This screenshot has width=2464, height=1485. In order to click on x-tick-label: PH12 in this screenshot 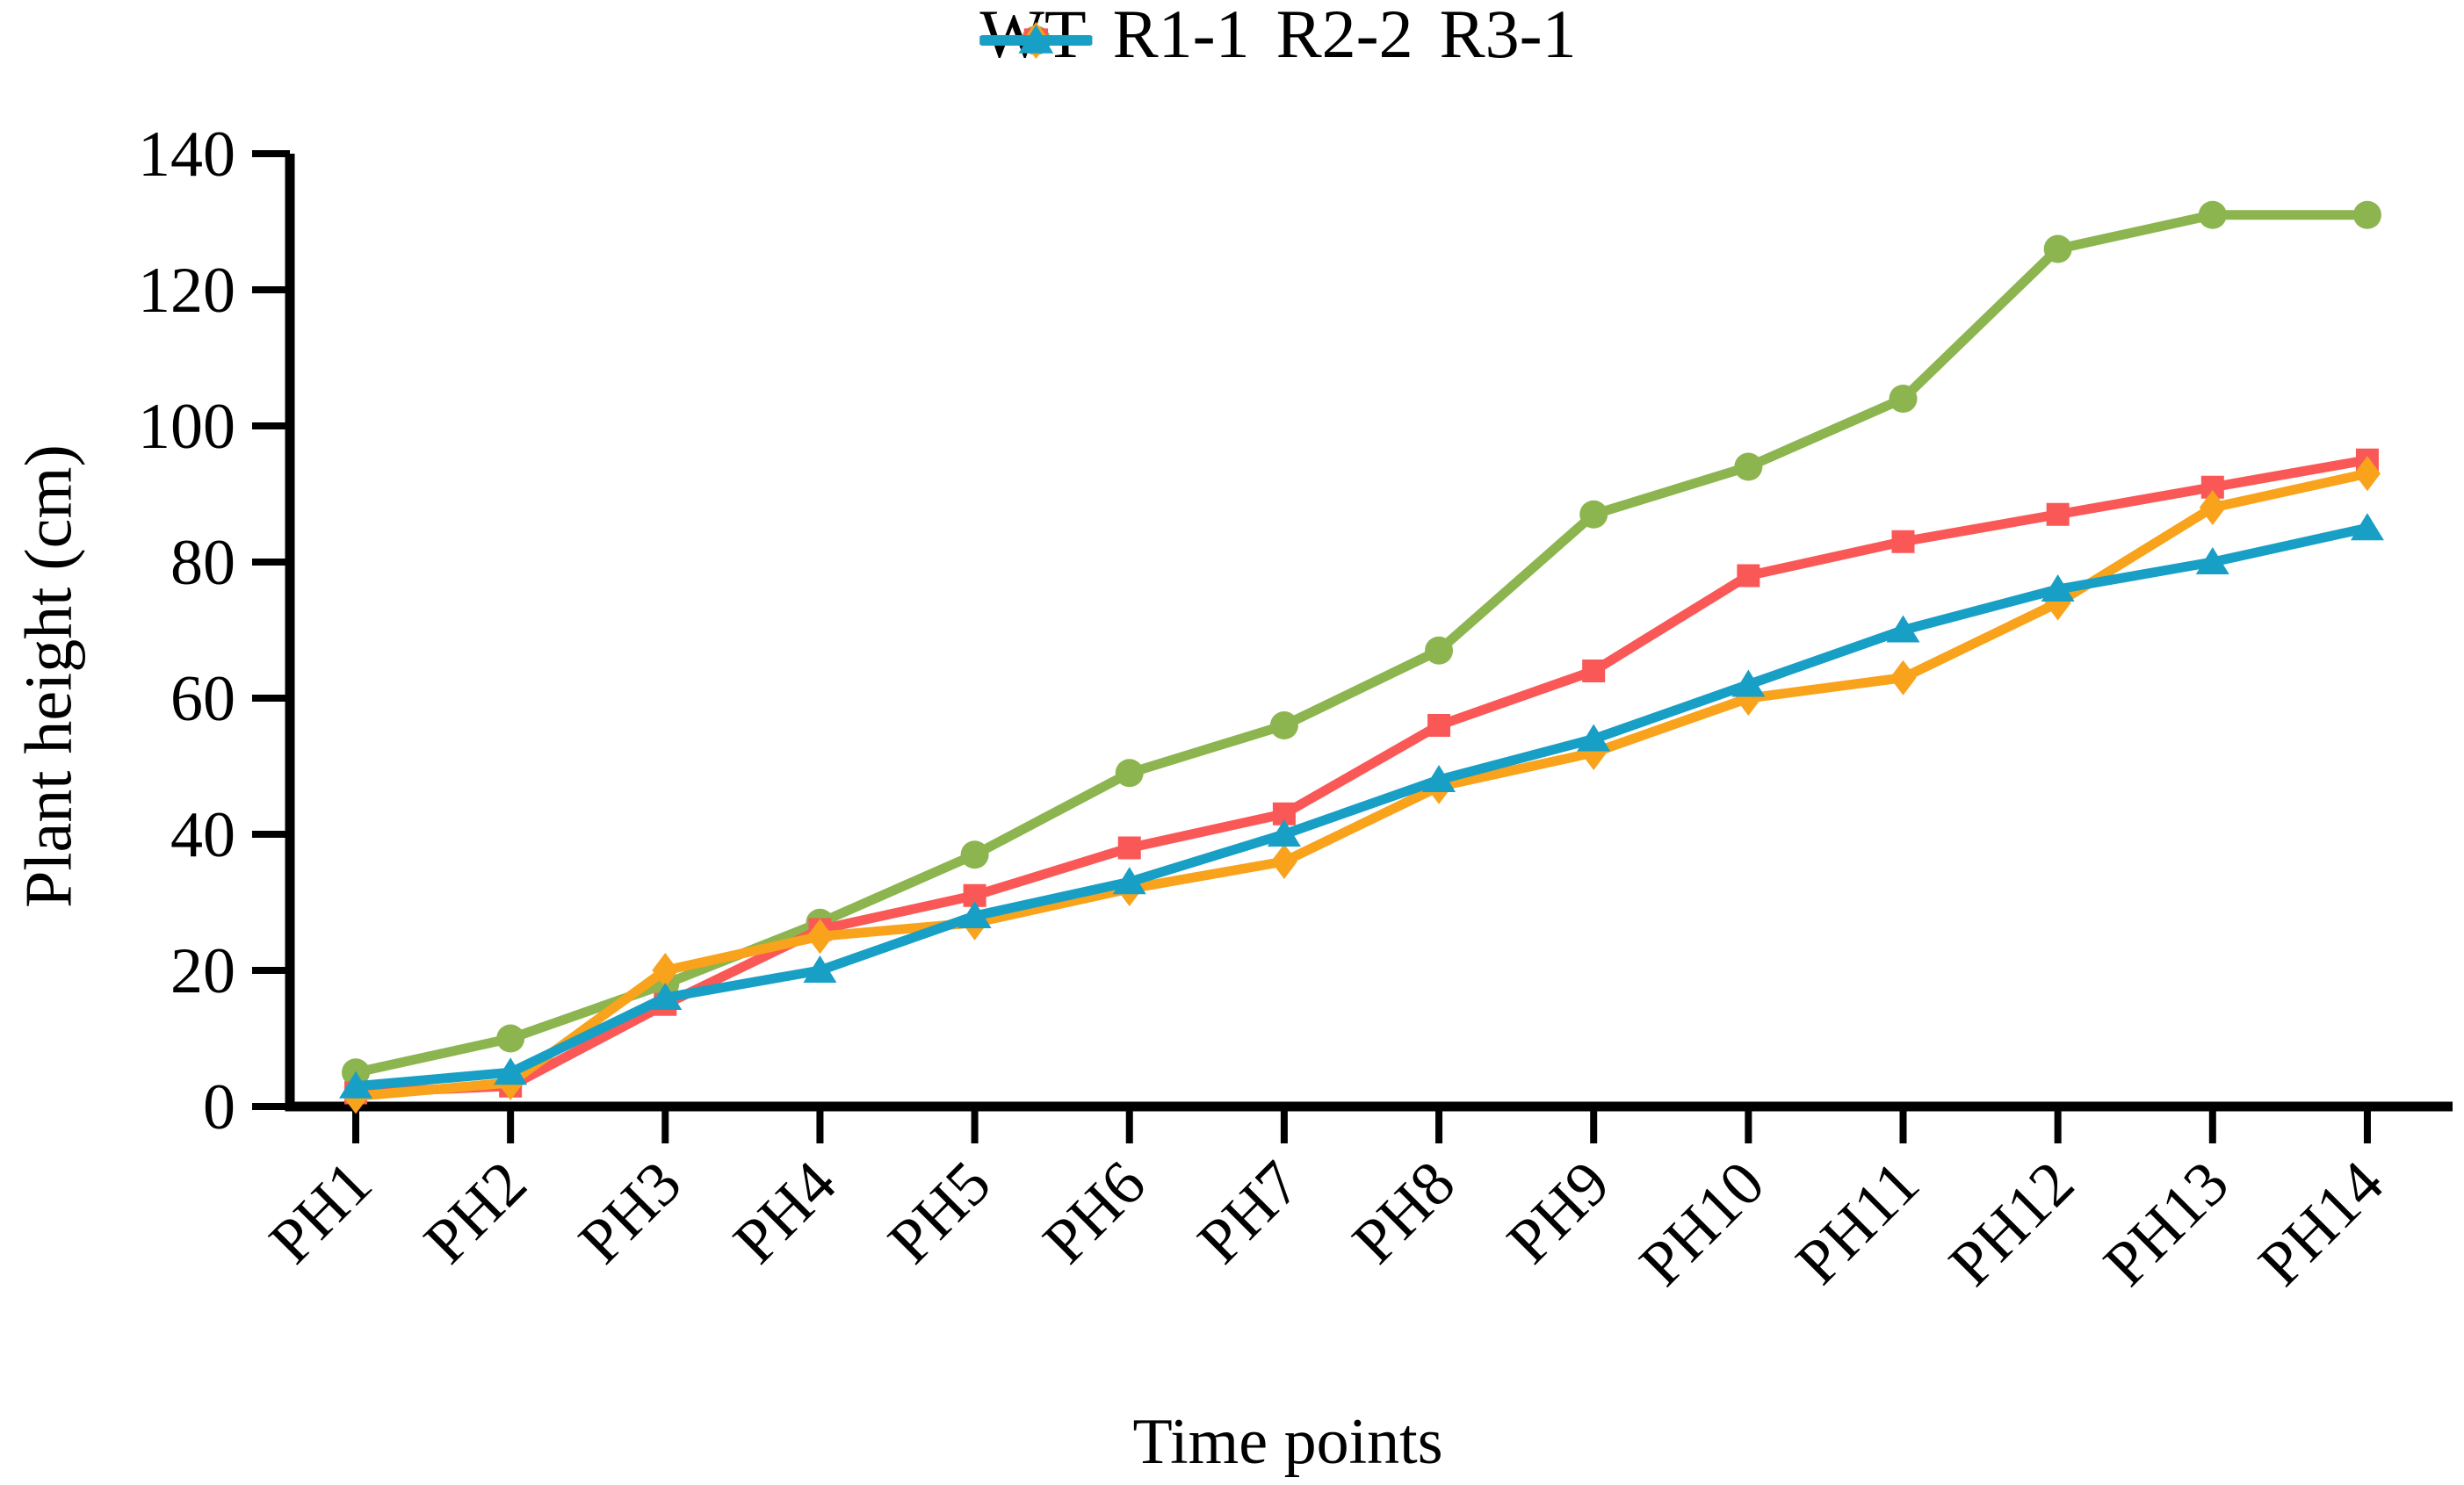, I will do `click(2011, 1224)`.